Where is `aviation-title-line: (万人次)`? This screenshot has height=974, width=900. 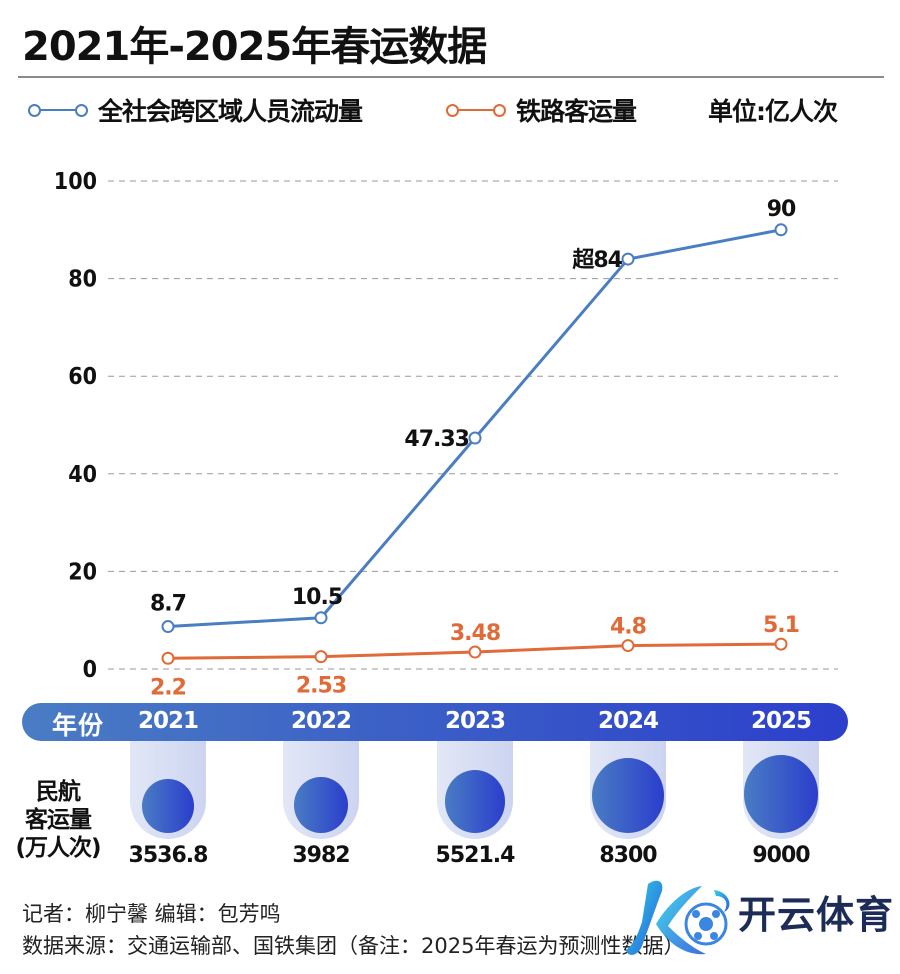 aviation-title-line: (万人次) is located at coordinates (58, 848).